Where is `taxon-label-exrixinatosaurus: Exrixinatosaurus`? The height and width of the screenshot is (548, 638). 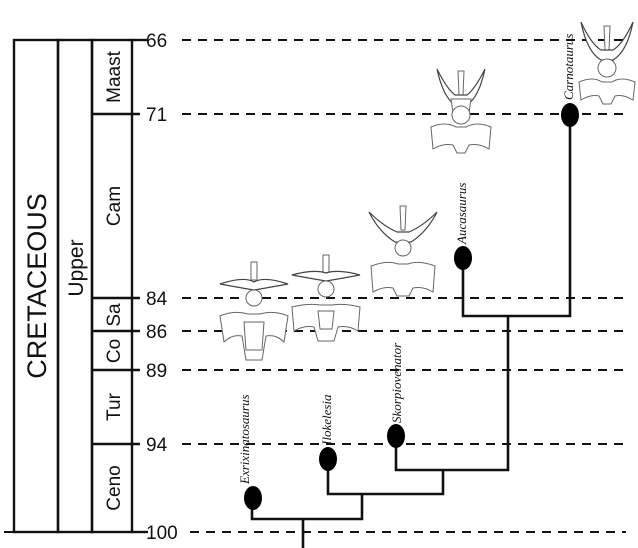 taxon-label-exrixinatosaurus: Exrixinatosaurus is located at coordinates (244, 439).